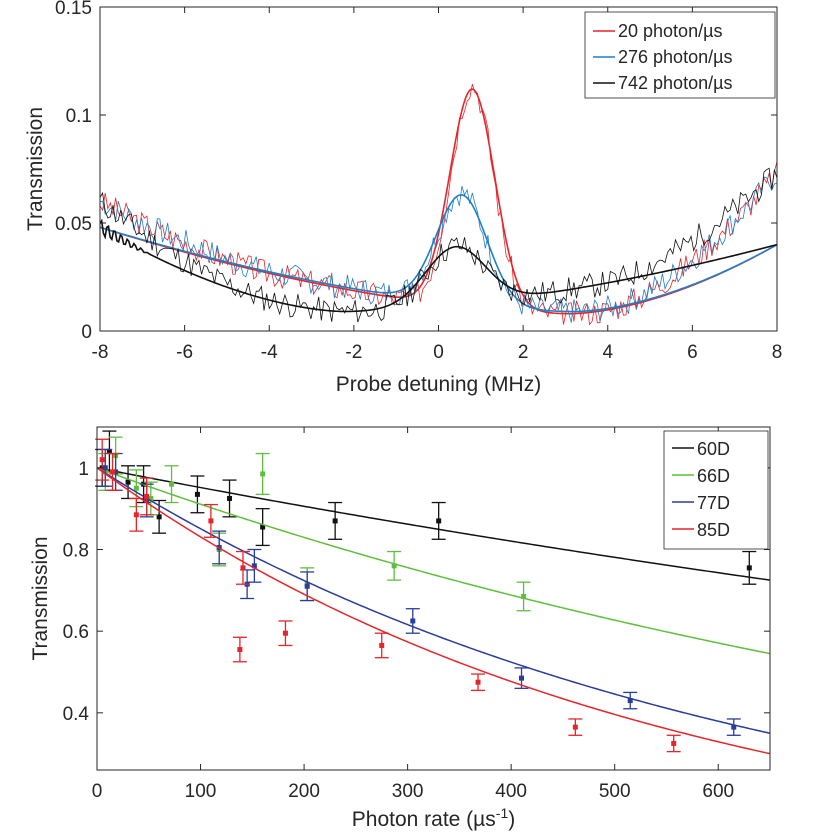  Describe the element at coordinates (79, 116) in the screenshot. I see `top-y-tick-label: 0.1` at that location.